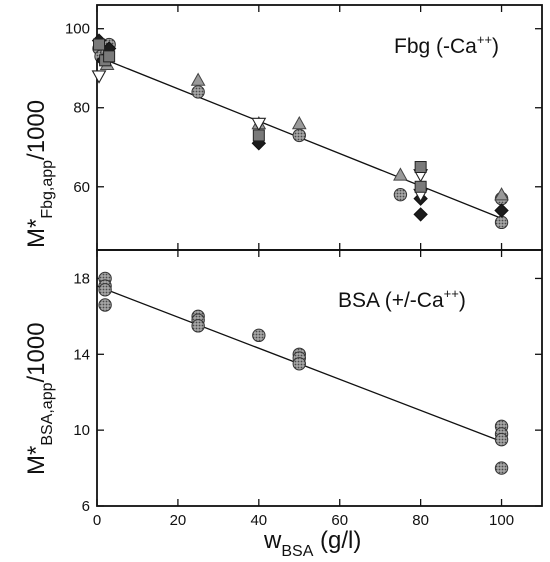 This screenshot has width=550, height=562. I want to click on bottom-y-tick-label: 10, so click(81, 430).